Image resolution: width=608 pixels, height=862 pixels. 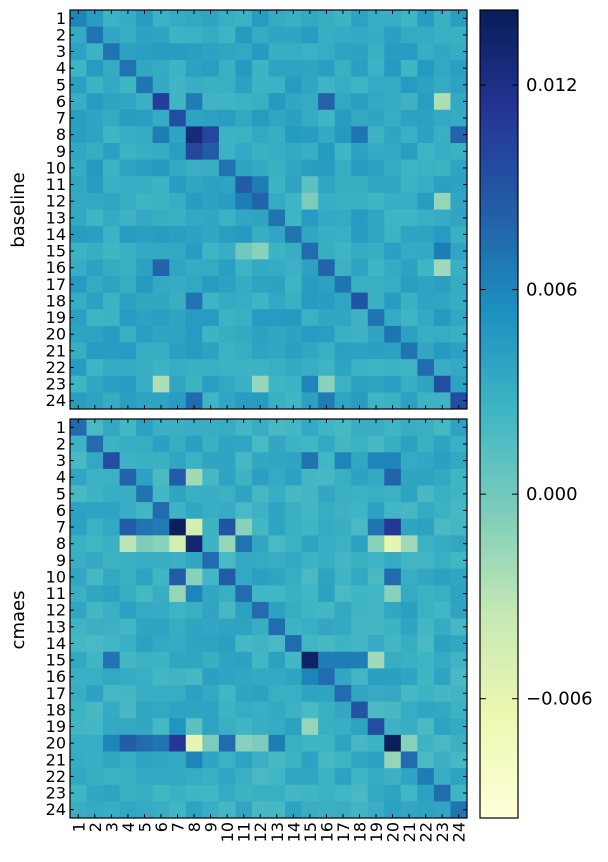 I want to click on col-tick-label: 22, so click(x=426, y=832).